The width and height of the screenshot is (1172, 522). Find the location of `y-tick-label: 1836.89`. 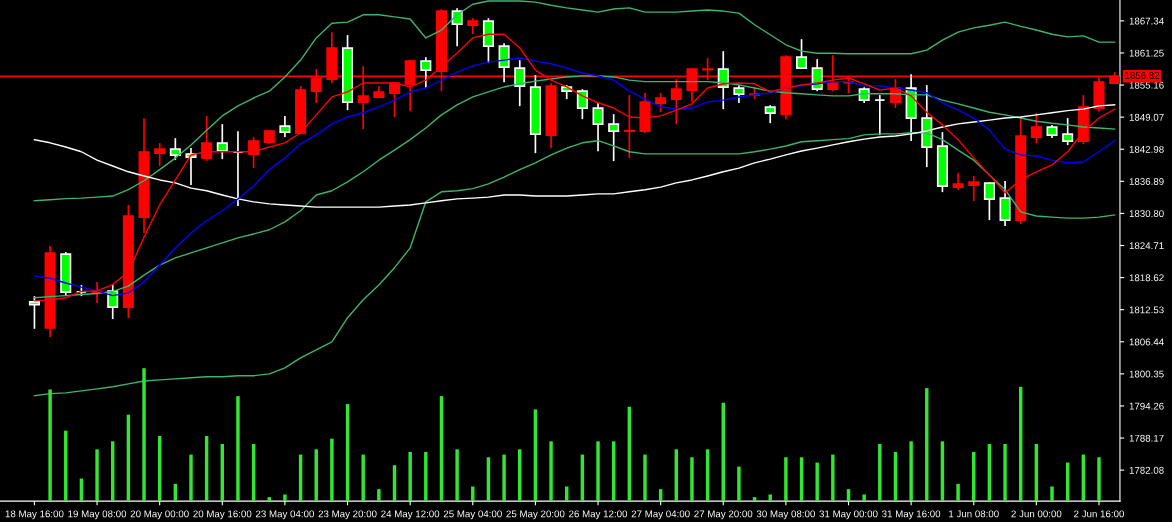

y-tick-label: 1836.89 is located at coordinates (1146, 181).